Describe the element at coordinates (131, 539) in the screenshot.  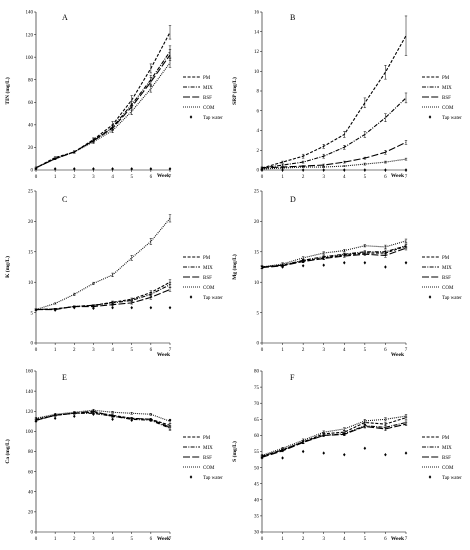
I see `panel-e-x-tick-label: 5` at that location.